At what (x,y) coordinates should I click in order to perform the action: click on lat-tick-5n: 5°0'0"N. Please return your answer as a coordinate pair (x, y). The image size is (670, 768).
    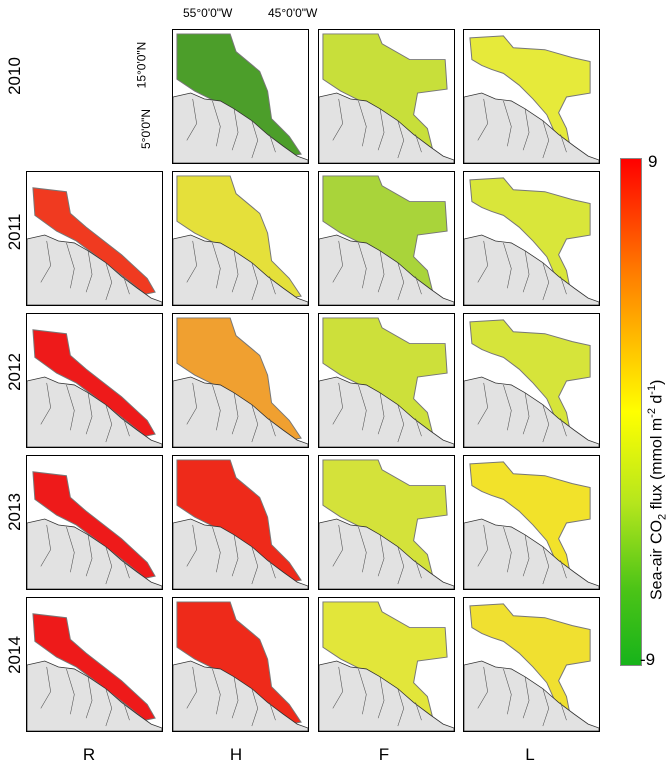
    Looking at the image, I should click on (146, 129).